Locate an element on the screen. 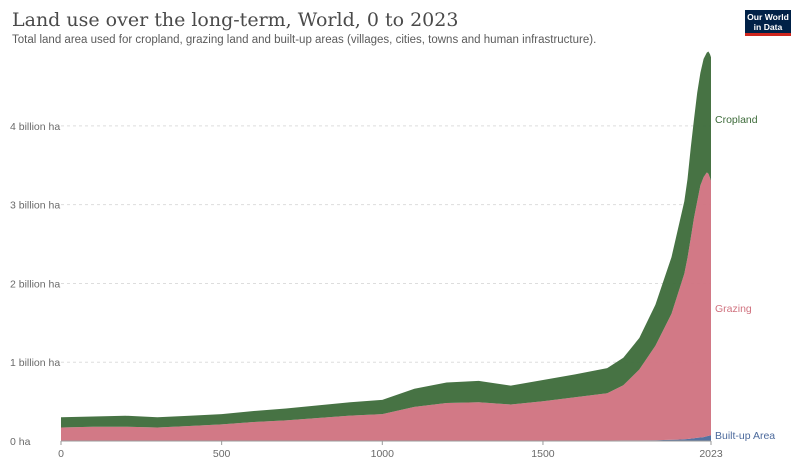 This screenshot has height=466, width=800. owid-logo: Our World in Data is located at coordinates (768, 23).